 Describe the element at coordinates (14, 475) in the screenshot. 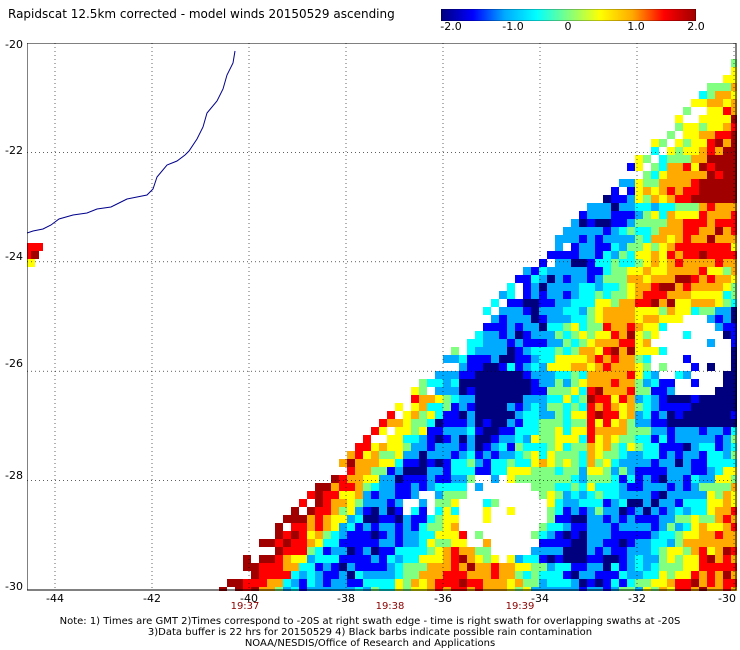

I see `lat-label-28: -28` at that location.